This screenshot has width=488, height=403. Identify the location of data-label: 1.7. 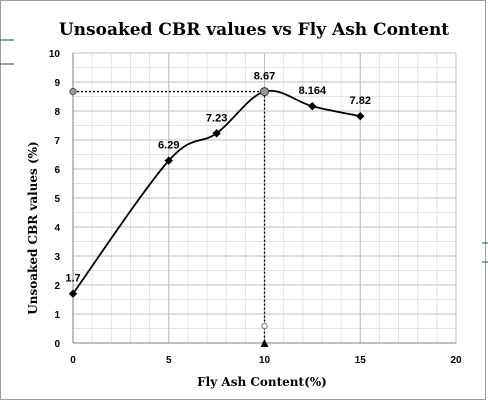
(72, 279).